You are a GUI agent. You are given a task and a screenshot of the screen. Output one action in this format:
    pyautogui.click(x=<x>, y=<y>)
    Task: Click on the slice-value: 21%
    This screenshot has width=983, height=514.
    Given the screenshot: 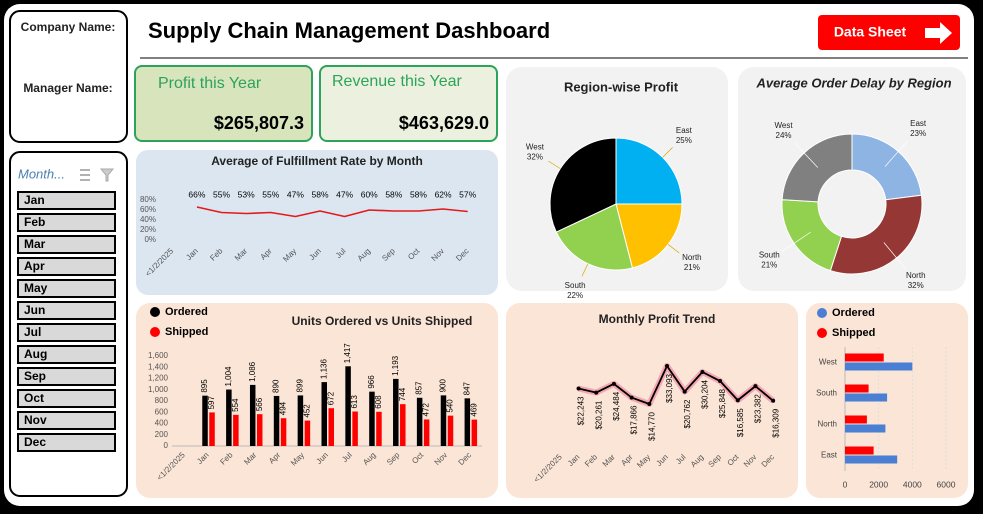 What is the action you would take?
    pyautogui.click(x=769, y=264)
    